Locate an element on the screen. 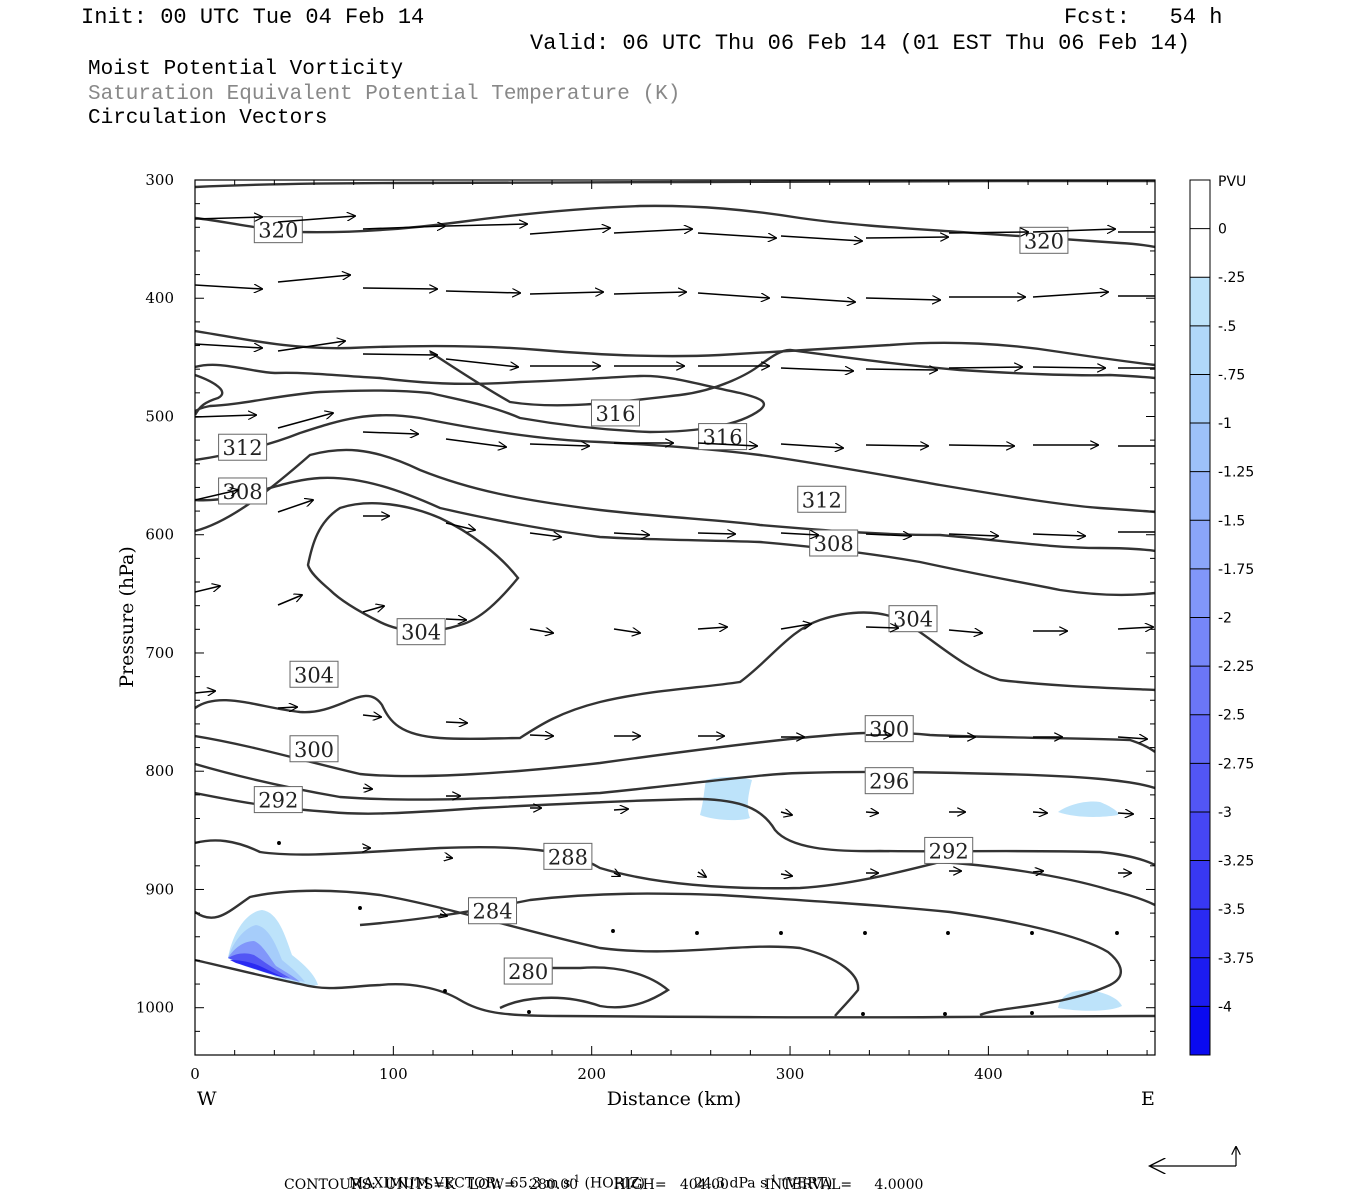 The height and width of the screenshot is (1200, 1350). contour-label: 292 is located at coordinates (278, 801).